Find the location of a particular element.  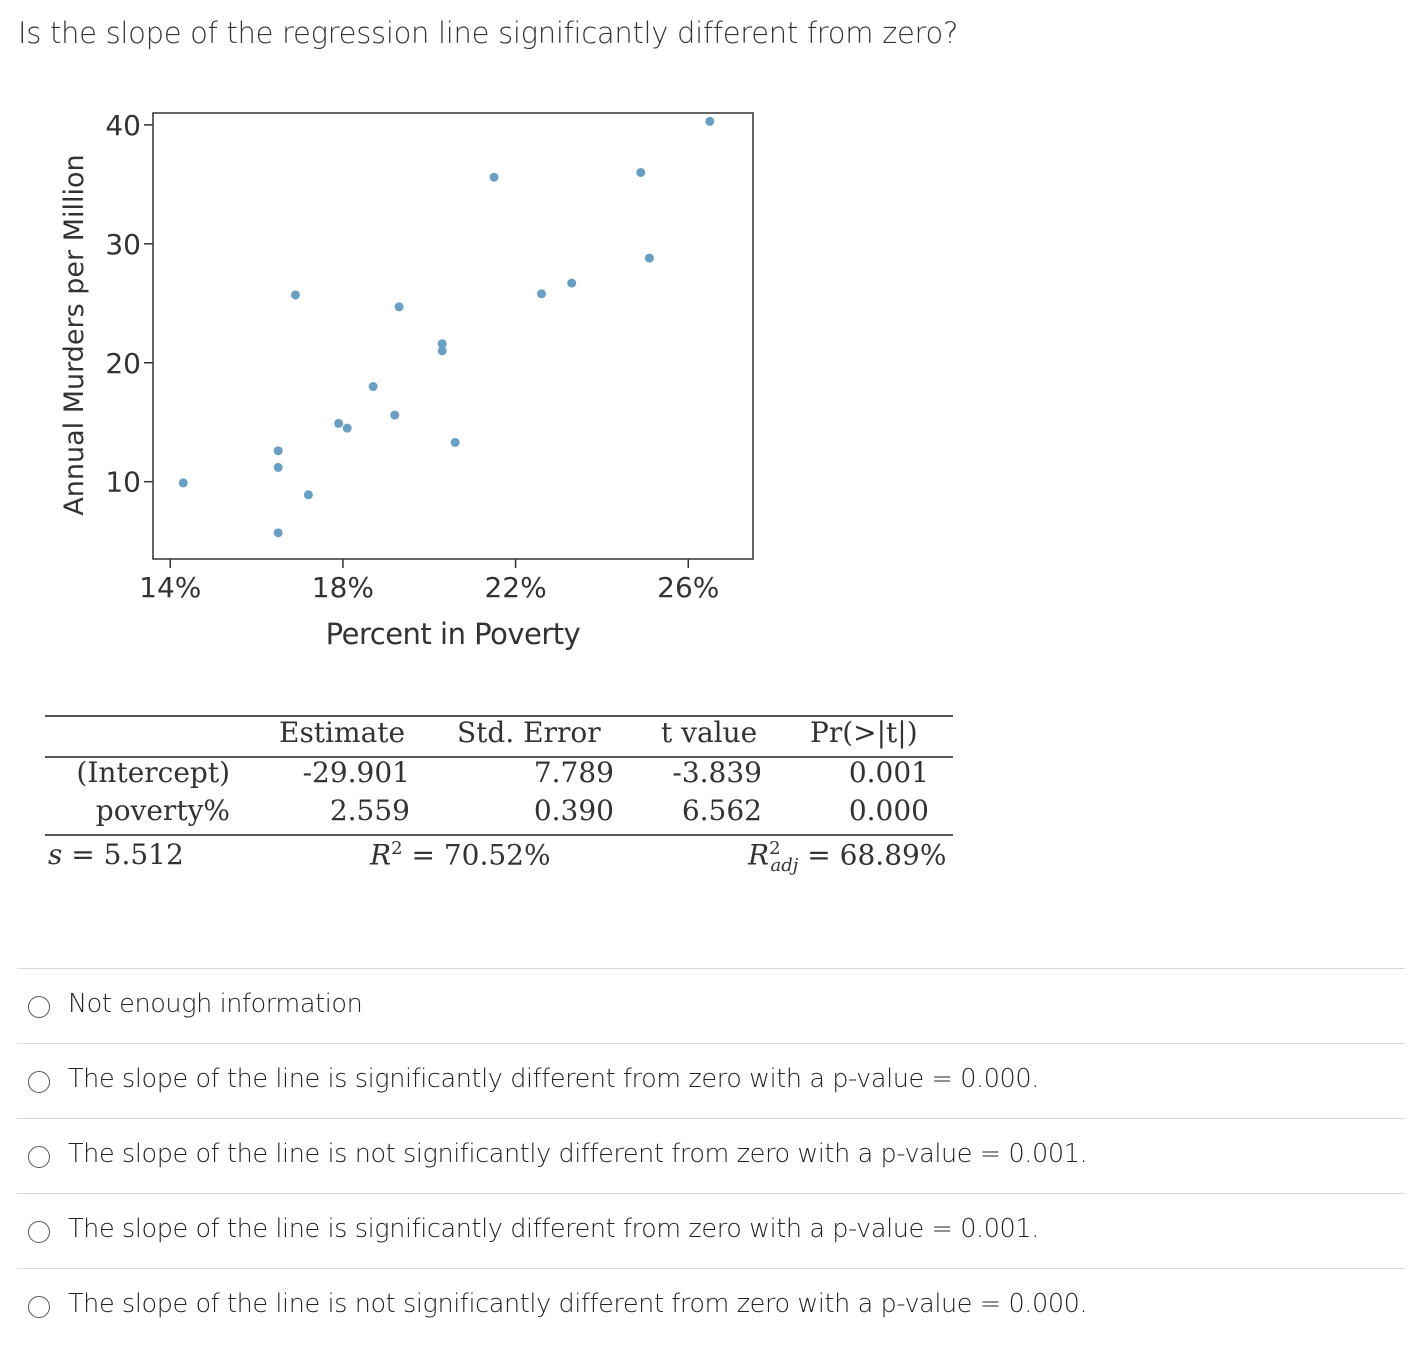

y-tick-label: 40 is located at coordinates (123, 125).